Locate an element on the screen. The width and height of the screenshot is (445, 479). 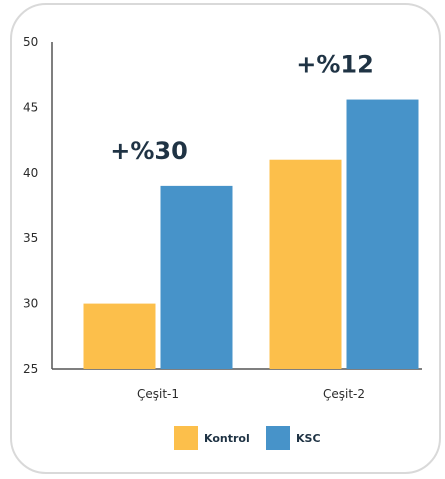
legend: Kontrol KSC is located at coordinates (247, 438).